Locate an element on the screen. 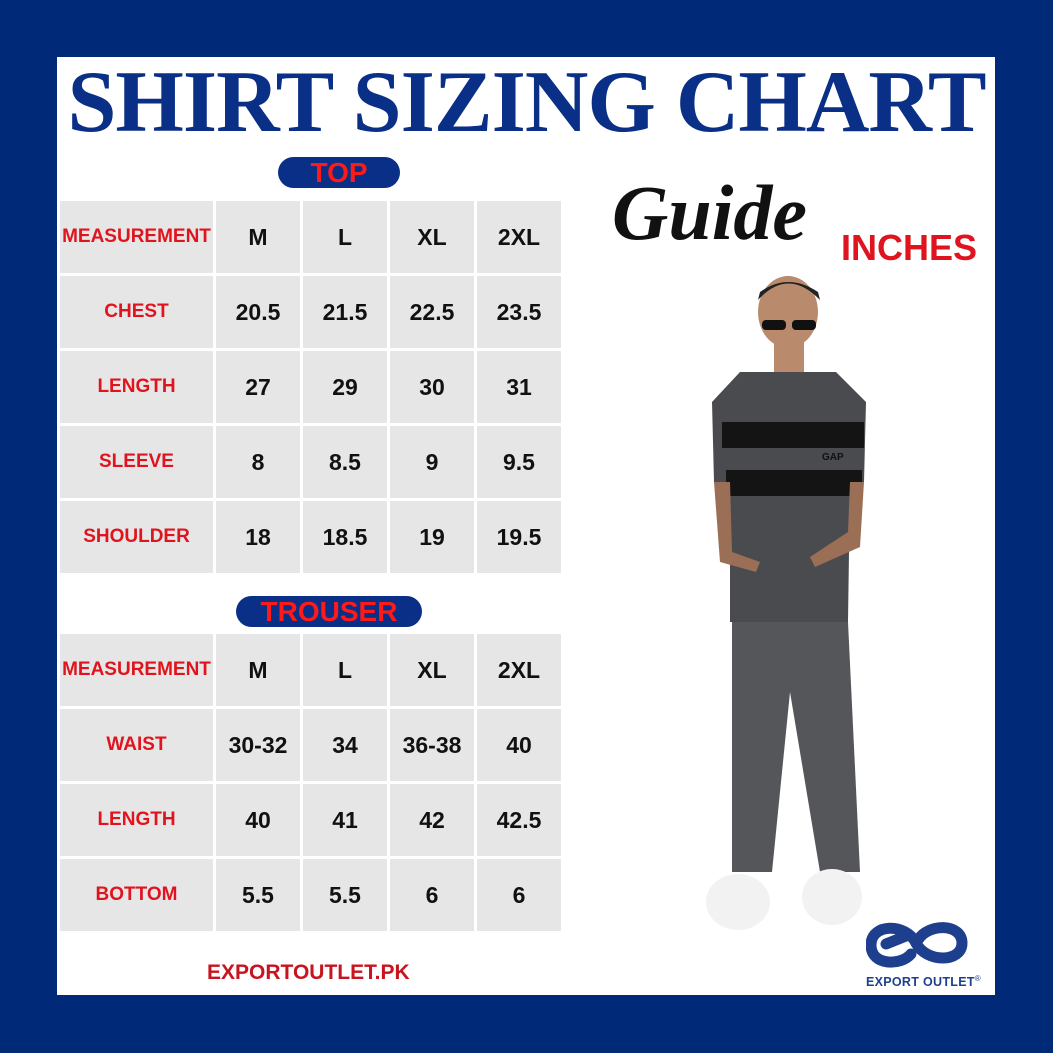 This screenshot has height=1053, width=1053. model-photo is located at coordinates (786, 603).